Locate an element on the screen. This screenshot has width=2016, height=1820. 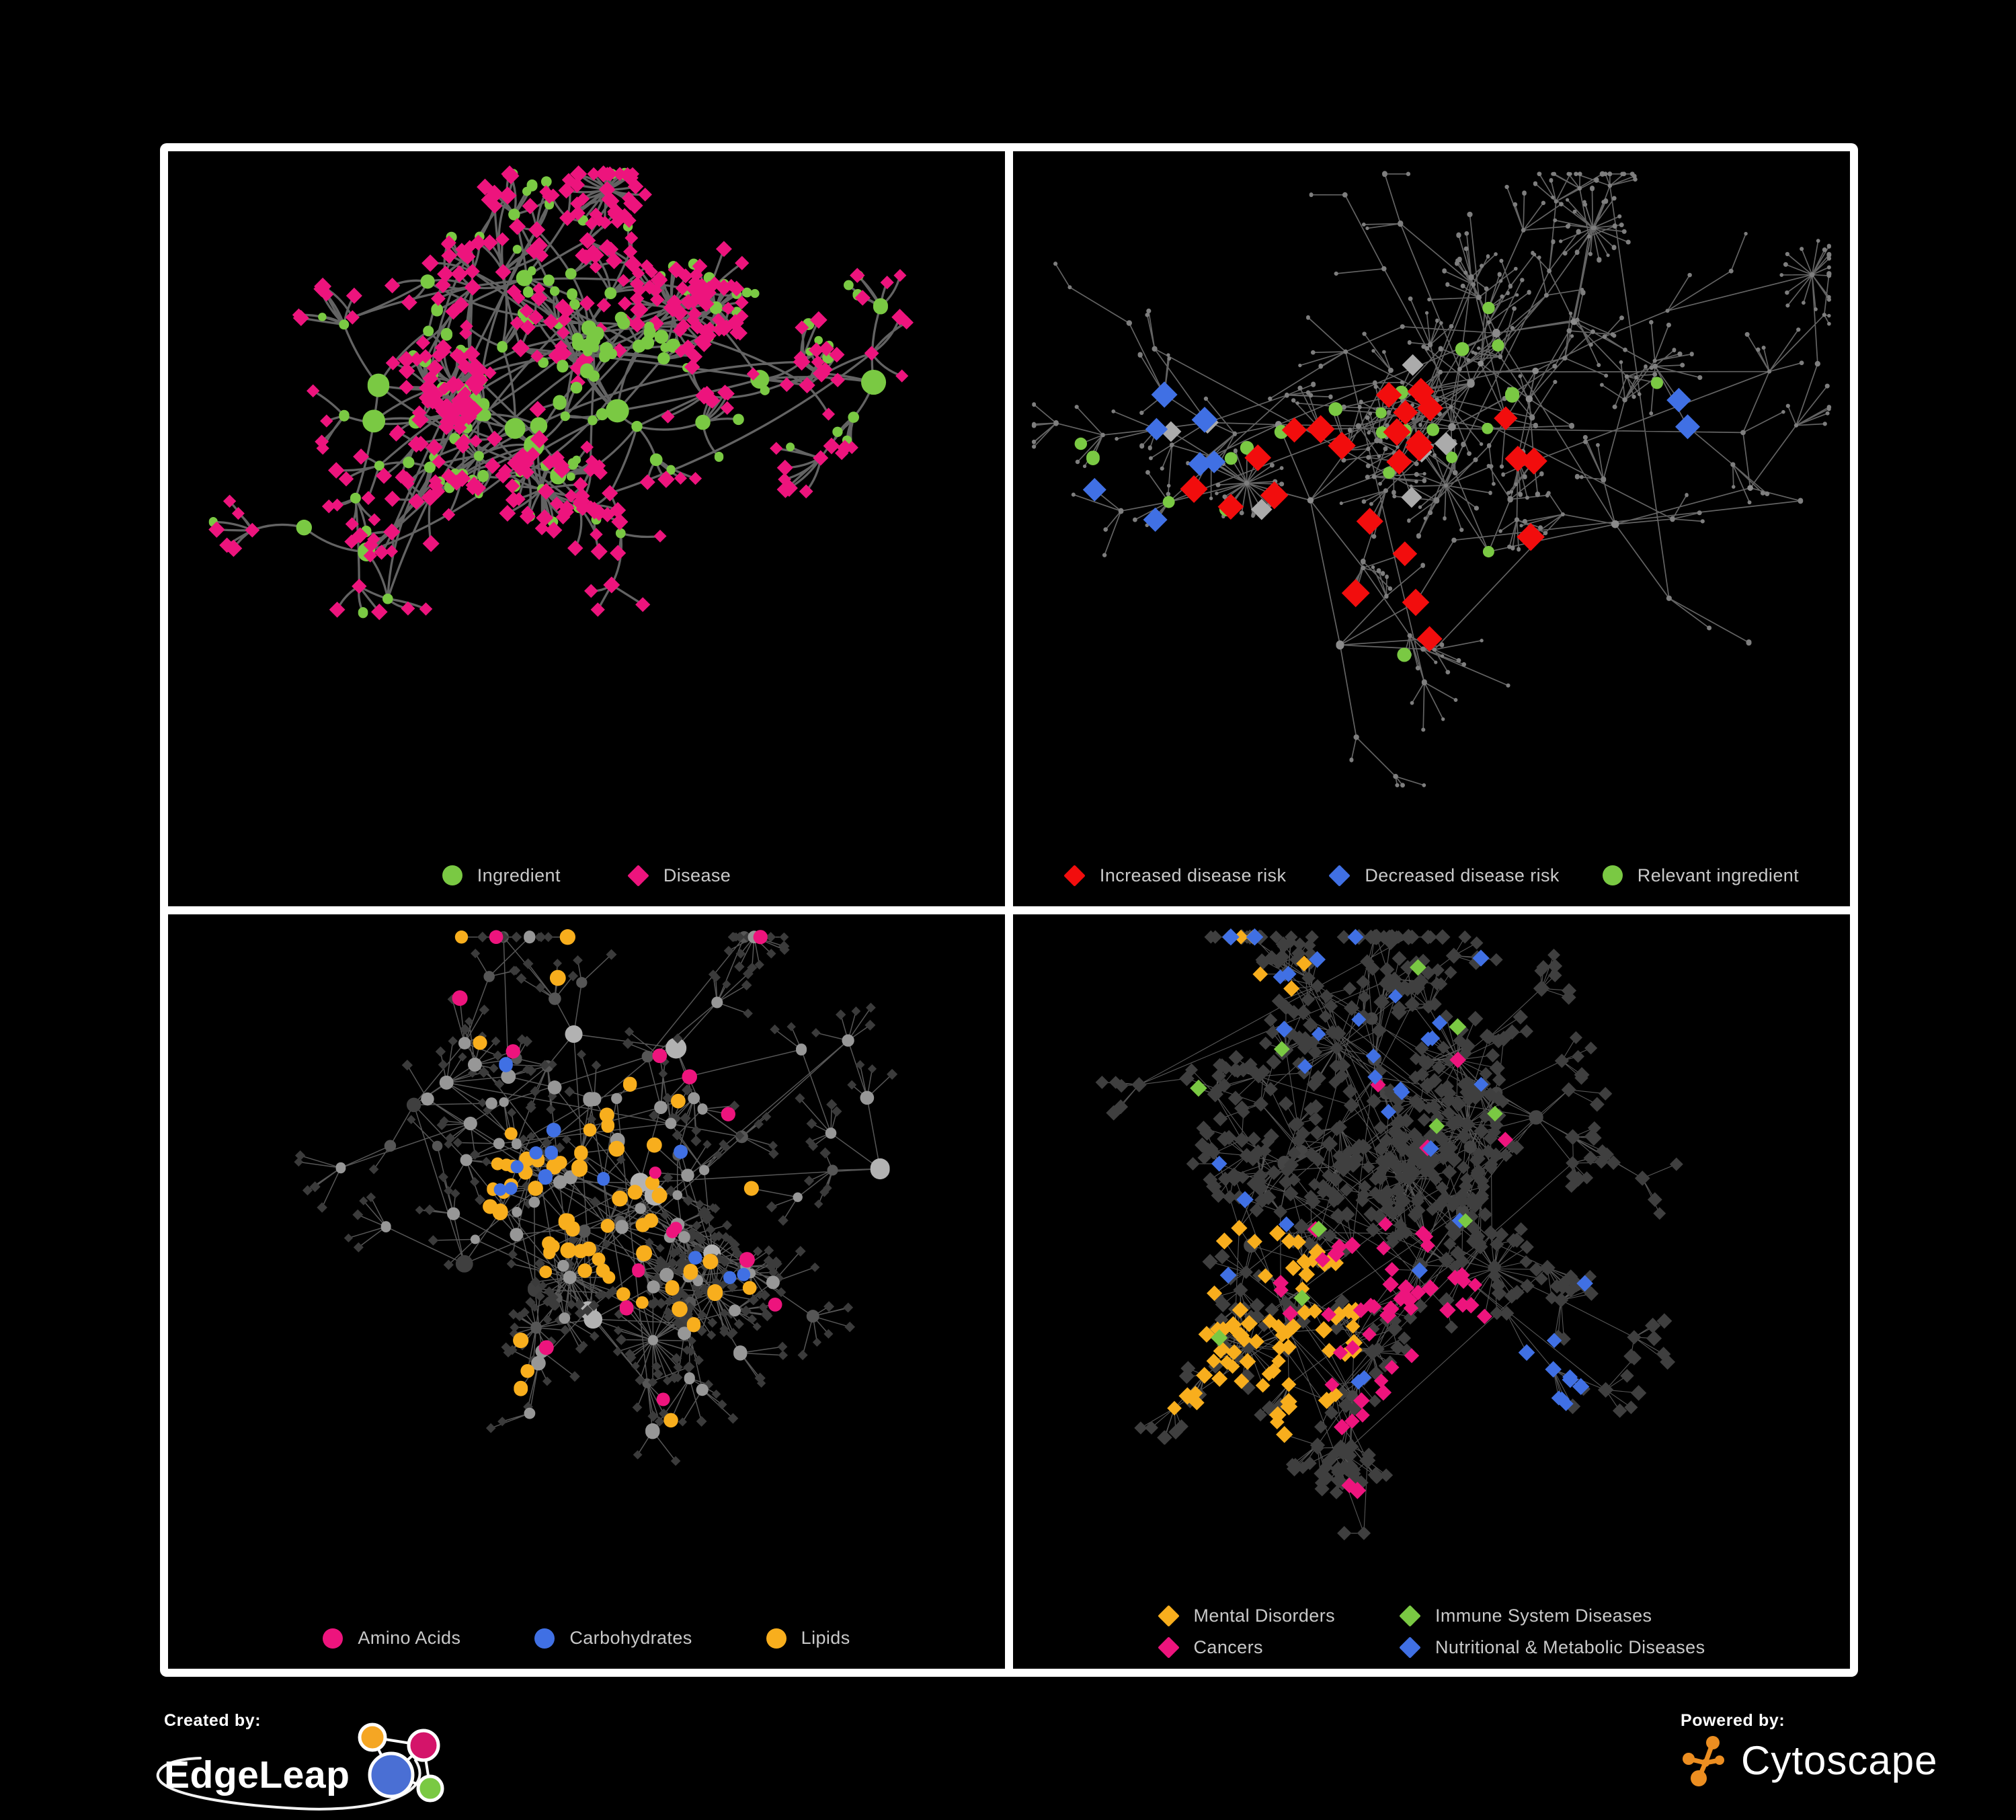
legend-item-ingredient: Ingredient is located at coordinates (501, 875).